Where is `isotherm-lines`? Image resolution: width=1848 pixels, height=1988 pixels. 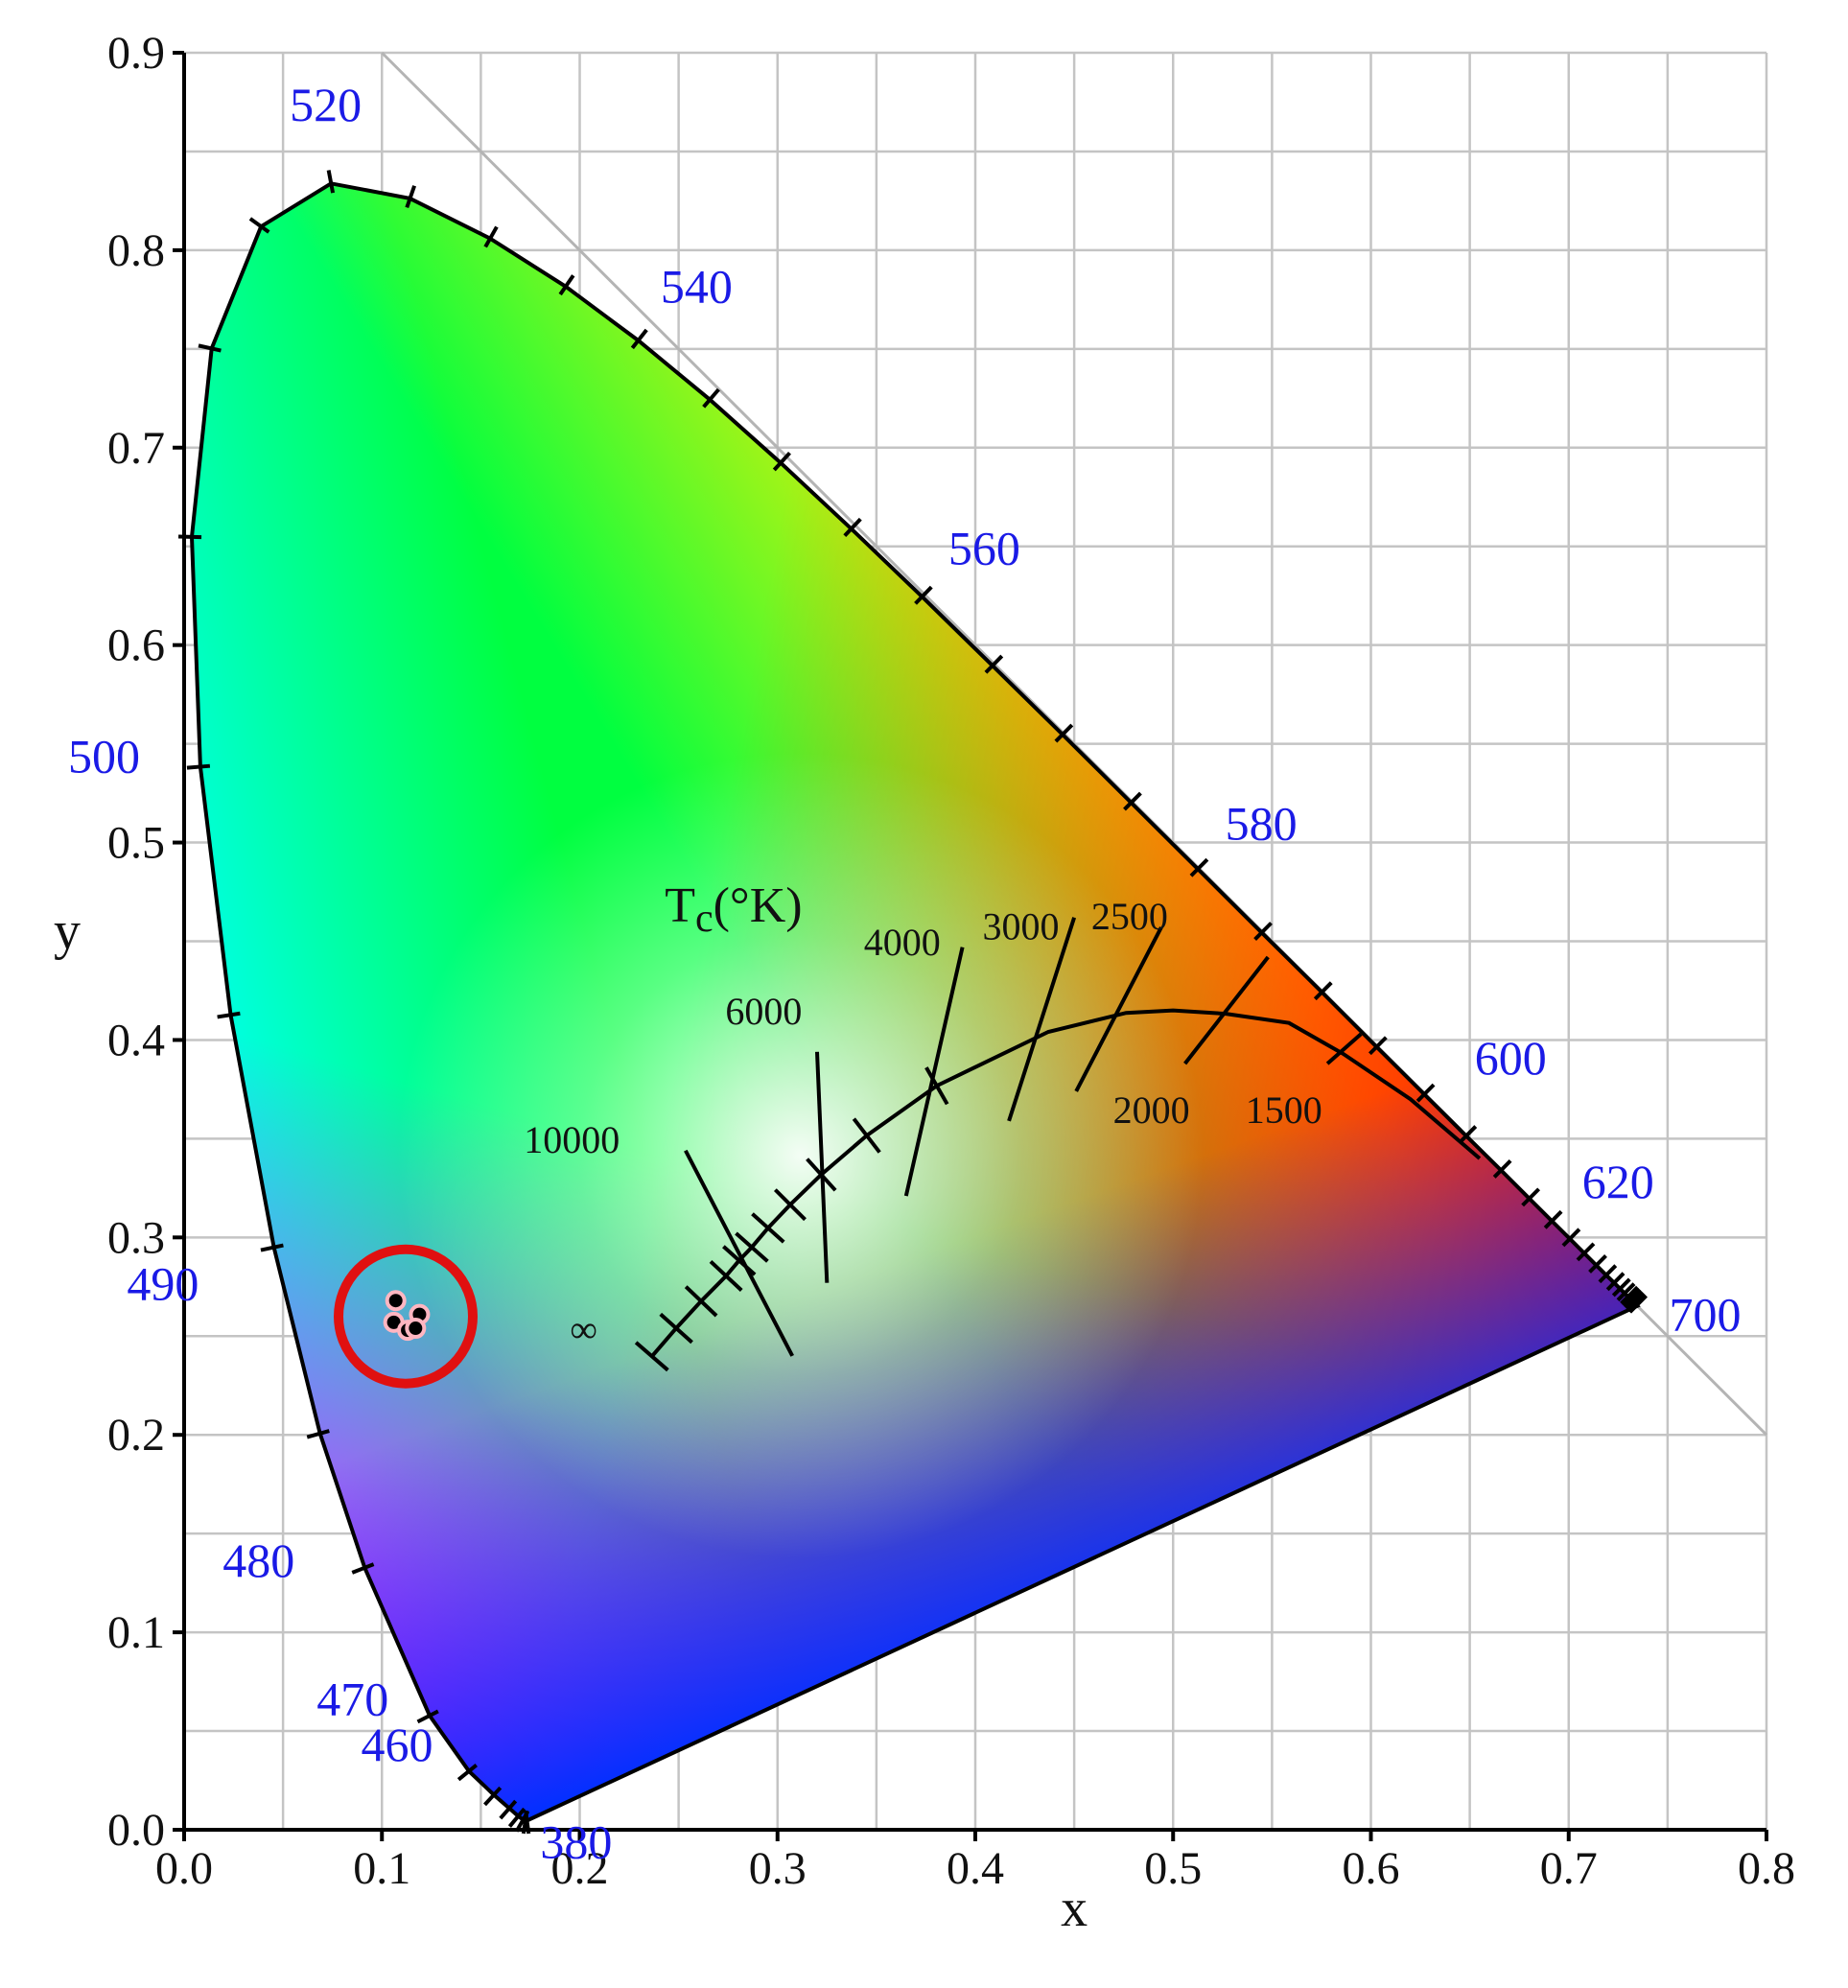 isotherm-lines is located at coordinates (1023, 1137).